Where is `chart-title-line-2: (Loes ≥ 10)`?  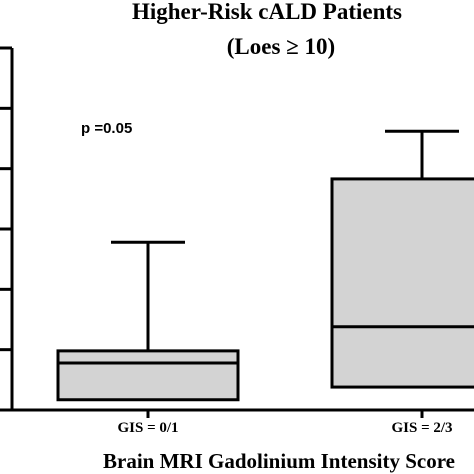 chart-title-line-2: (Loes ≥ 10) is located at coordinates (281, 46).